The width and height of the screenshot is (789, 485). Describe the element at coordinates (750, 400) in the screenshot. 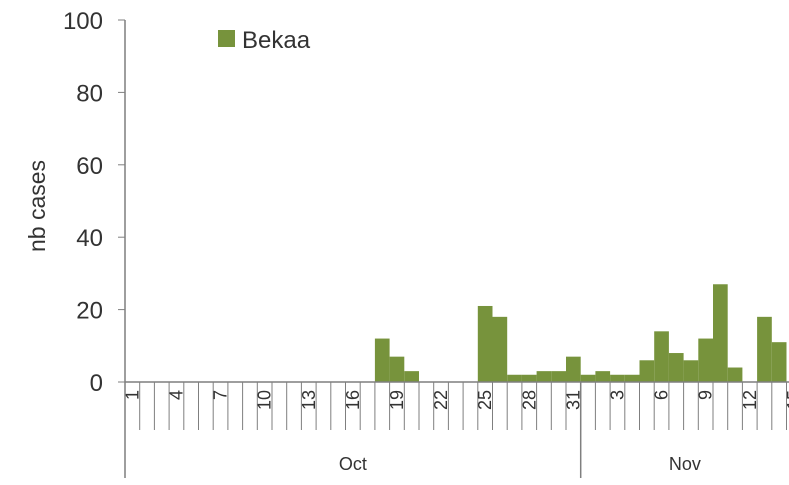

I see `x-tick-label: 12` at that location.